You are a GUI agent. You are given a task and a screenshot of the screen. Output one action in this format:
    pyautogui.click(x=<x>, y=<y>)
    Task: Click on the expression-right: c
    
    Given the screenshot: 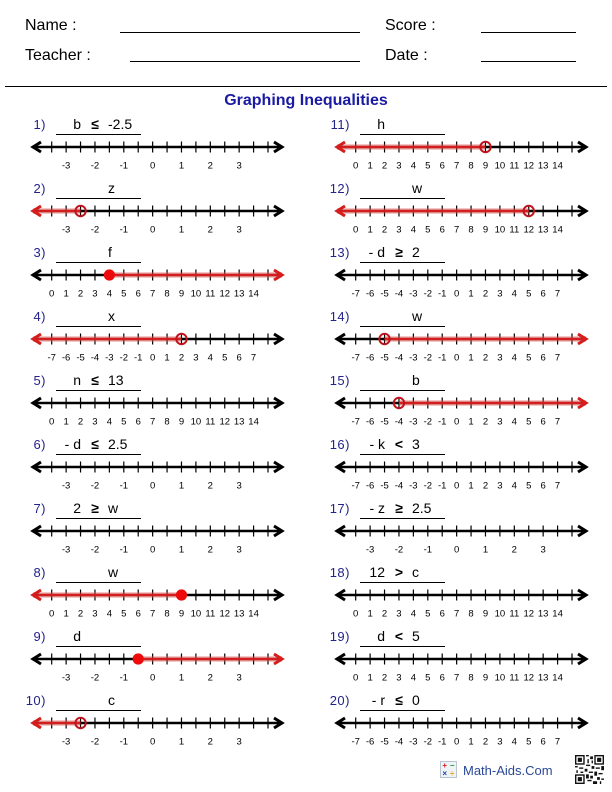 What is the action you would take?
    pyautogui.click(x=415, y=572)
    